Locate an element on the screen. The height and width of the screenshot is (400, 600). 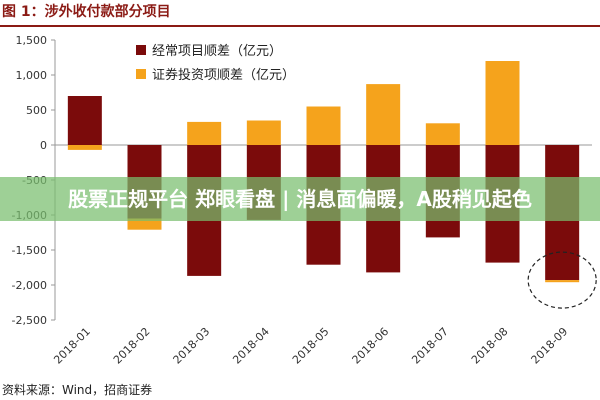
legend-label: 经常项目顺差（亿元） is located at coordinates (217, 51).